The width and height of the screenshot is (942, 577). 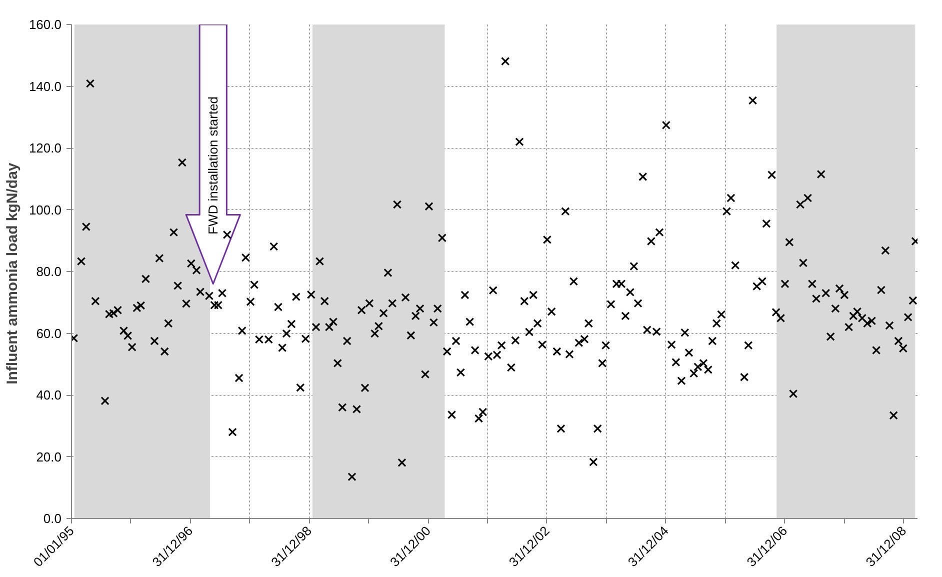 I want to click on y-tick-label: 80.0, so click(x=49, y=271).